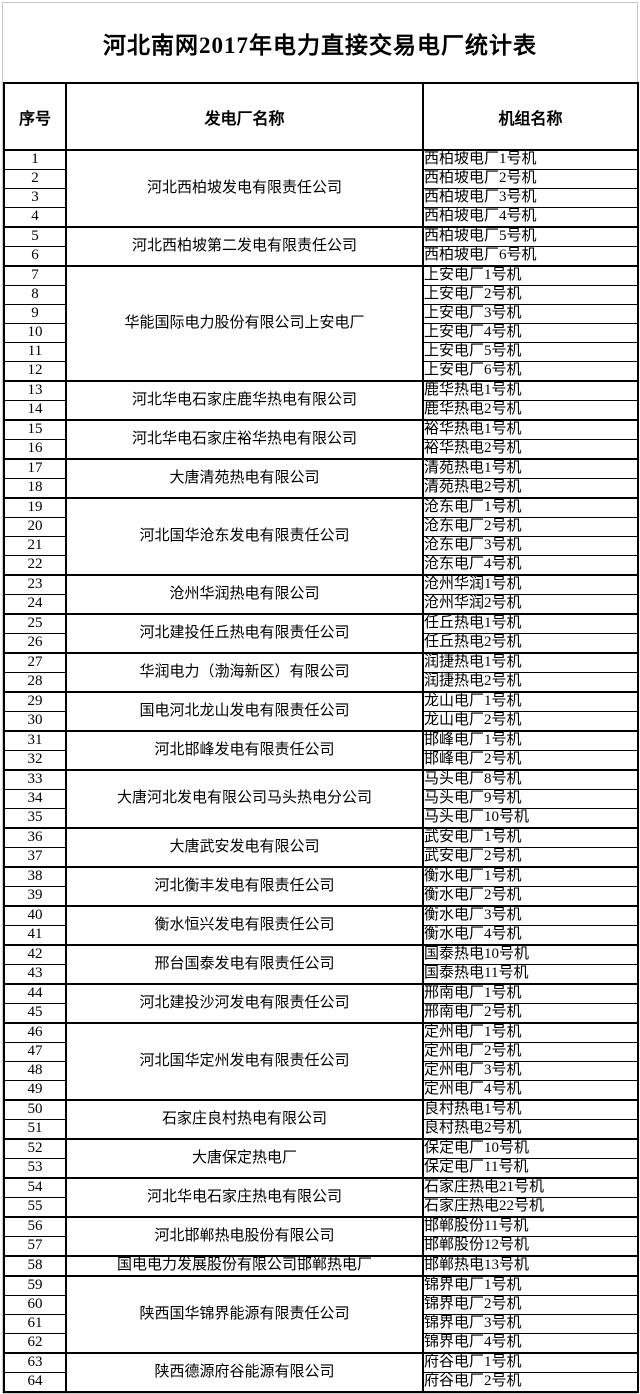 This screenshot has height=1394, width=640. What do you see at coordinates (530, 701) in the screenshot?
I see `unit-name-cell: 龙山电厂1号机` at bounding box center [530, 701].